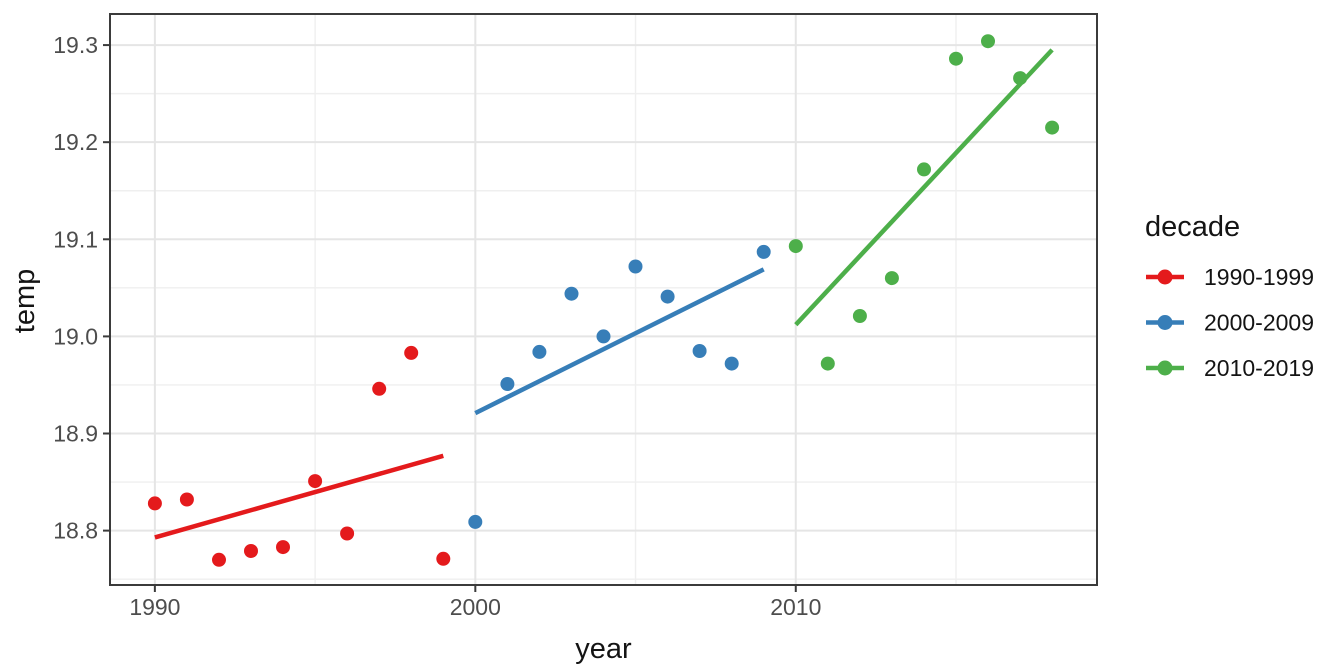  I want to click on y-tick-label: 18.8, so click(75, 531).